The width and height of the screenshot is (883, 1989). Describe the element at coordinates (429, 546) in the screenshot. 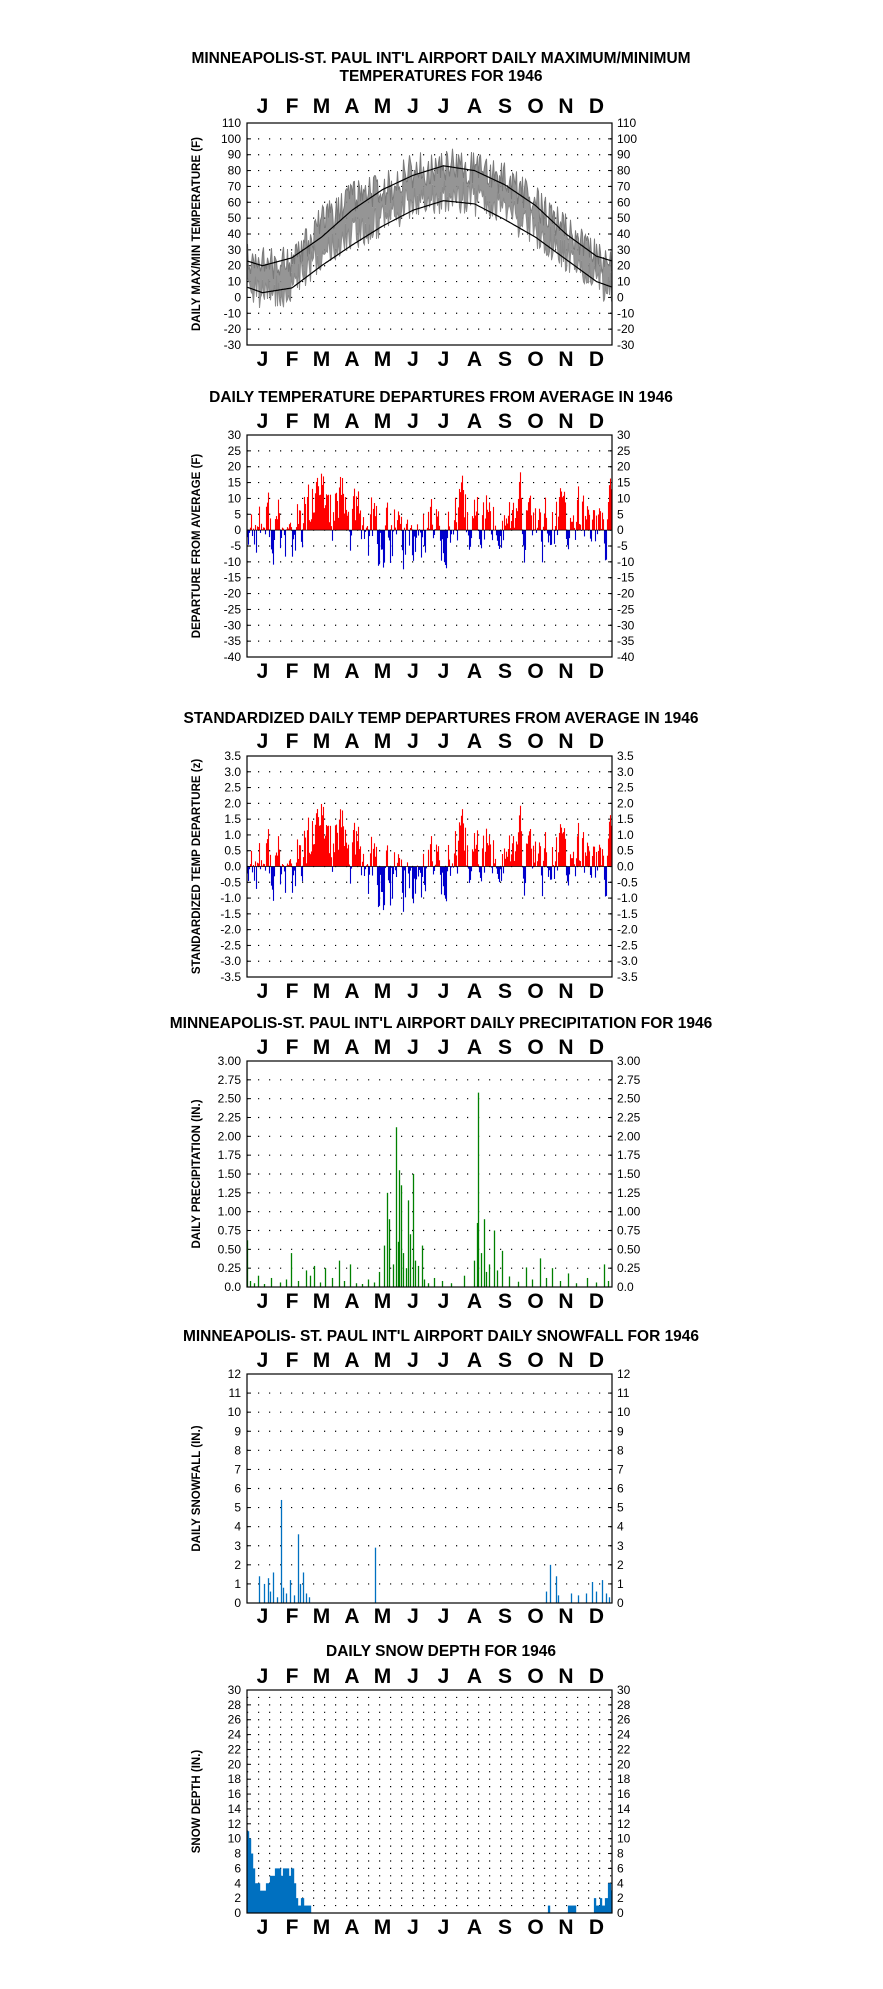

I see `departure-plot-frame` at that location.